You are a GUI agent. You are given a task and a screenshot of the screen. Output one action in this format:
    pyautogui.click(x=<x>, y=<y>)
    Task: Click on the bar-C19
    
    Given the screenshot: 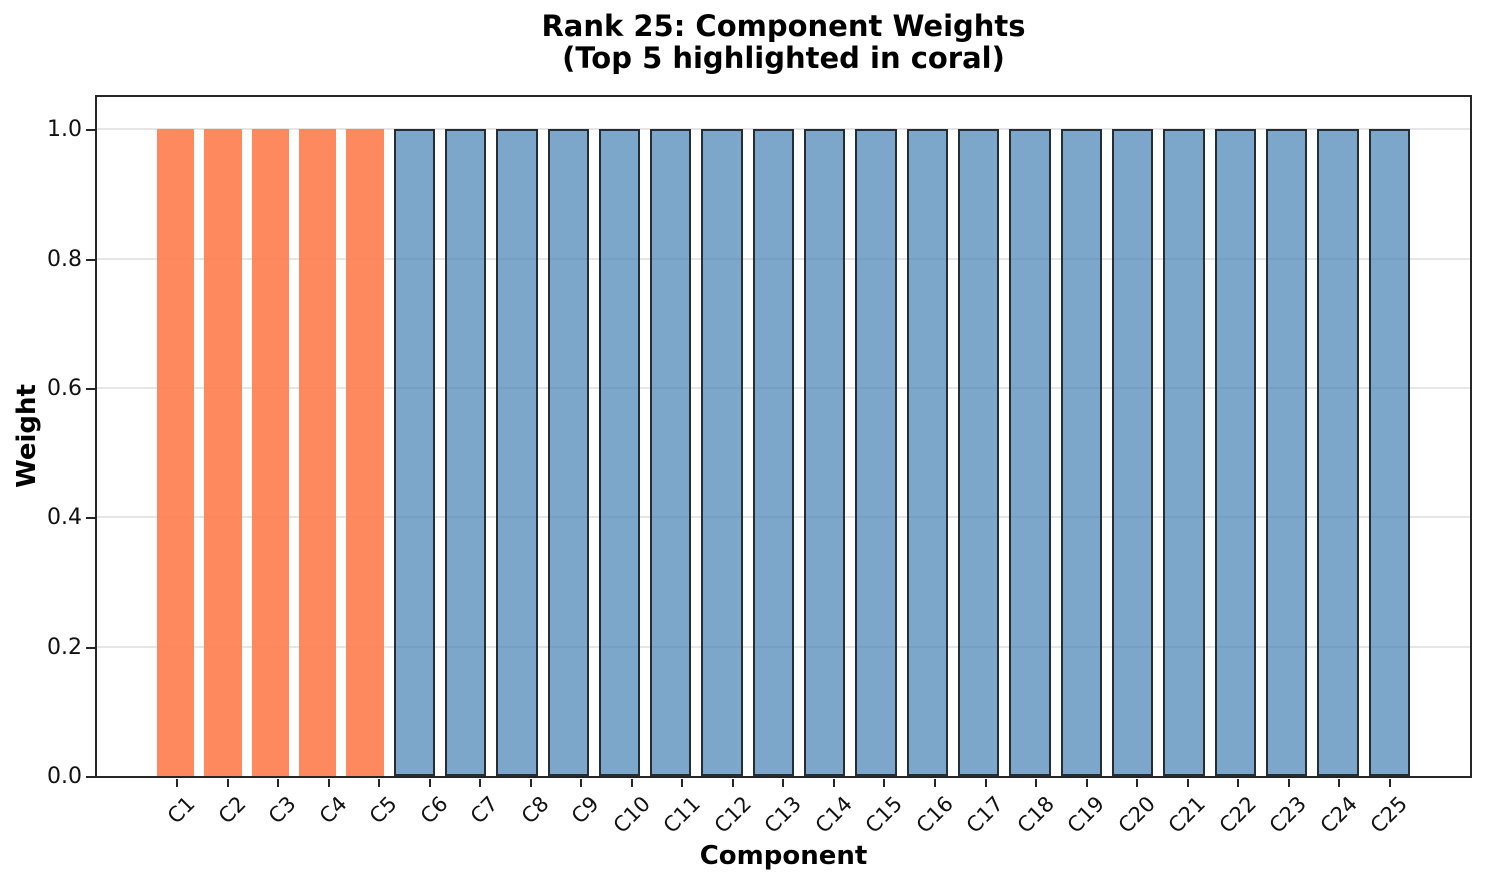 What is the action you would take?
    pyautogui.click(x=1081, y=452)
    